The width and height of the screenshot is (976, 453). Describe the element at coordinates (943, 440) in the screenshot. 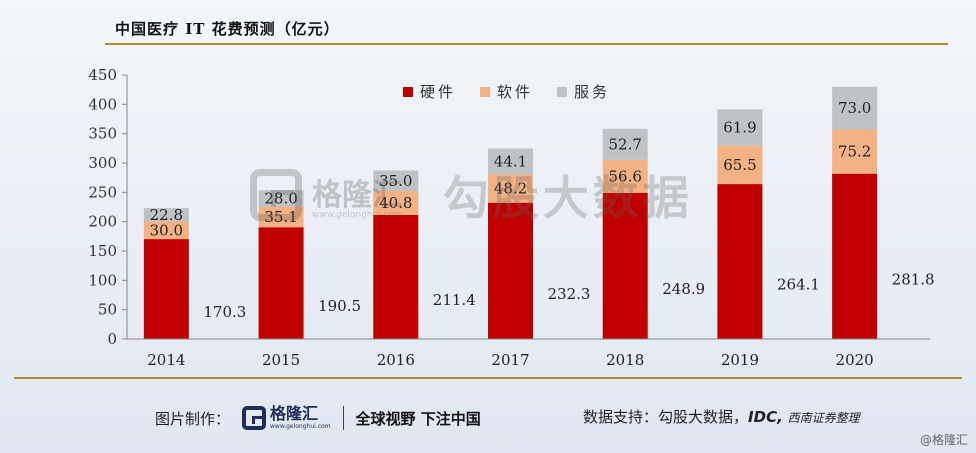

I see `corner-watermark: @格隆汇` at that location.